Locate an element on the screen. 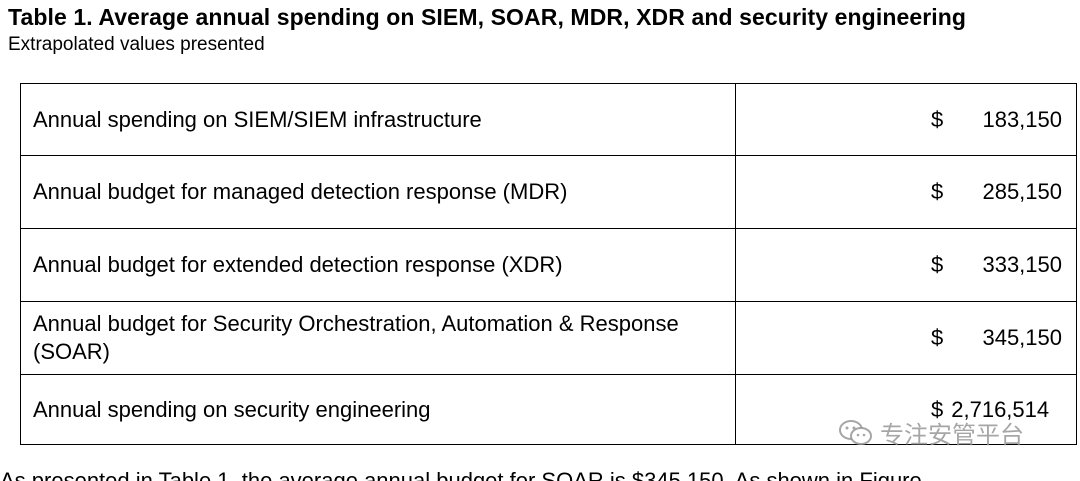 The height and width of the screenshot is (481, 1080). table-subtitle: Extrapolated values presented is located at coordinates (136, 44).